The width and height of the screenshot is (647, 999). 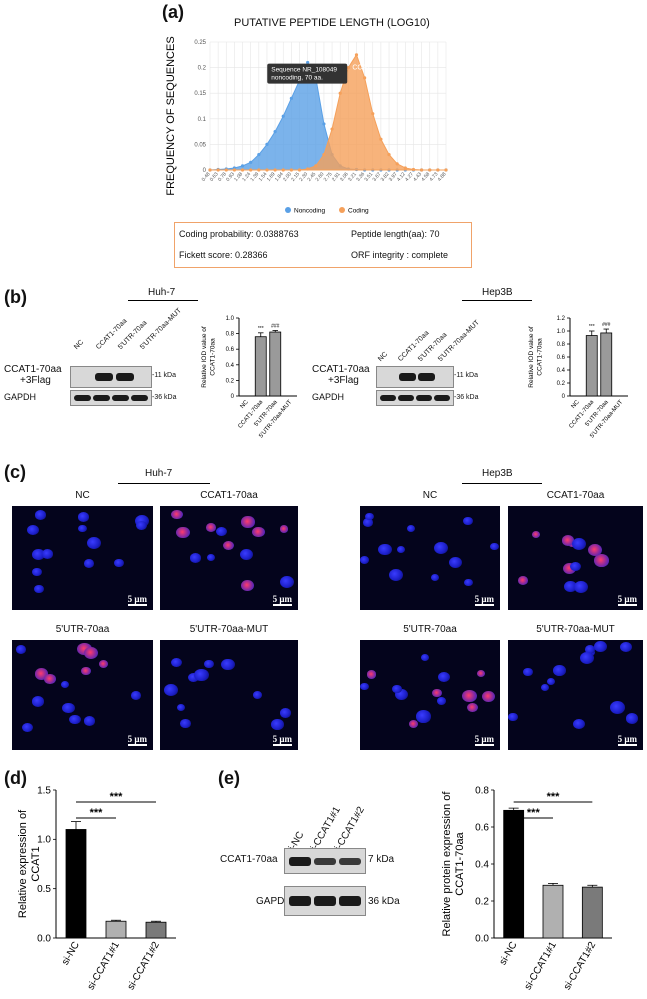 What do you see at coordinates (509, 953) in the screenshot?
I see `x-tick-label: si-NC` at bounding box center [509, 953].